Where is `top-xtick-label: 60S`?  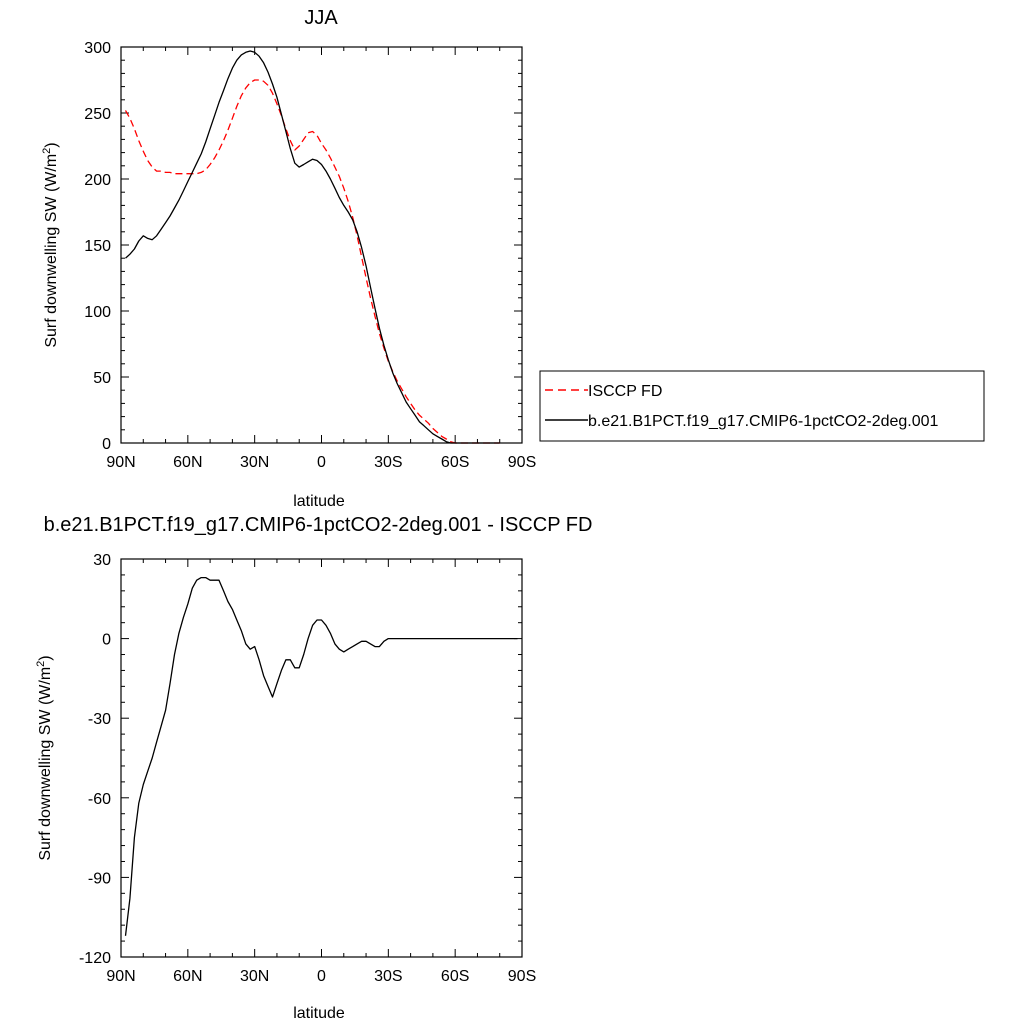 top-xtick-label: 60S is located at coordinates (455, 462).